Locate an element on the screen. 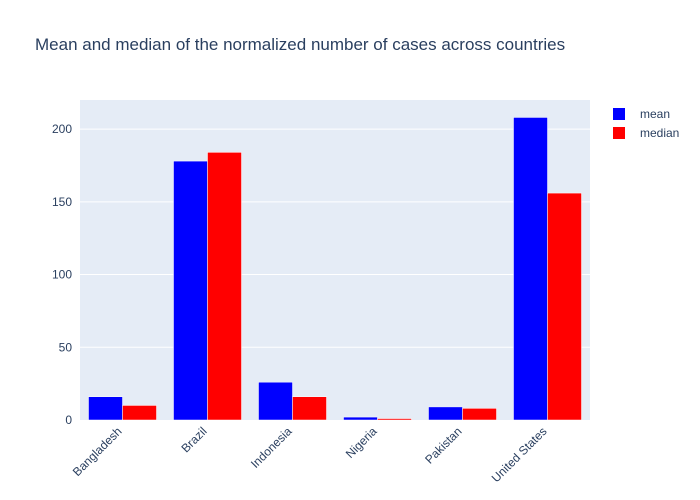 This screenshot has width=700, height=500. bar-mean-brazil is located at coordinates (190, 290).